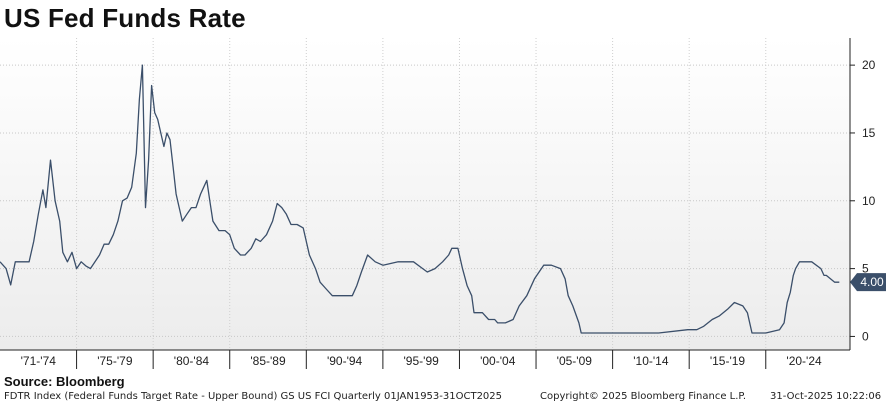 This screenshot has width=887, height=407. I want to click on x-tick-label: '10-'14, so click(651, 361).